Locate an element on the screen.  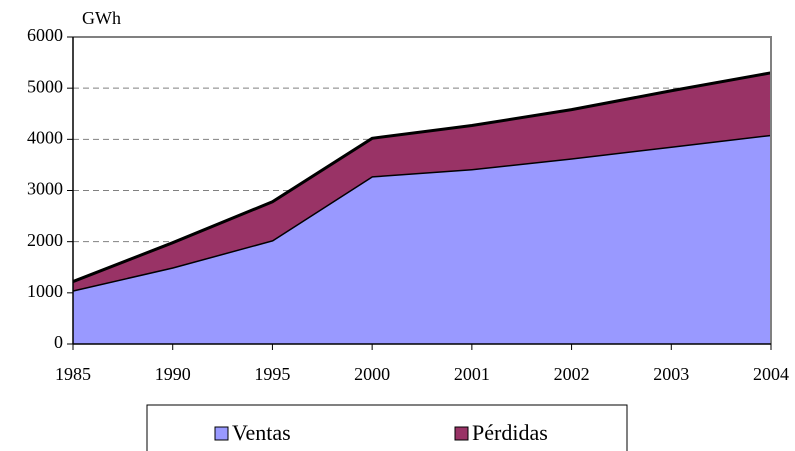
legend-label: Pérdidas is located at coordinates (510, 432).